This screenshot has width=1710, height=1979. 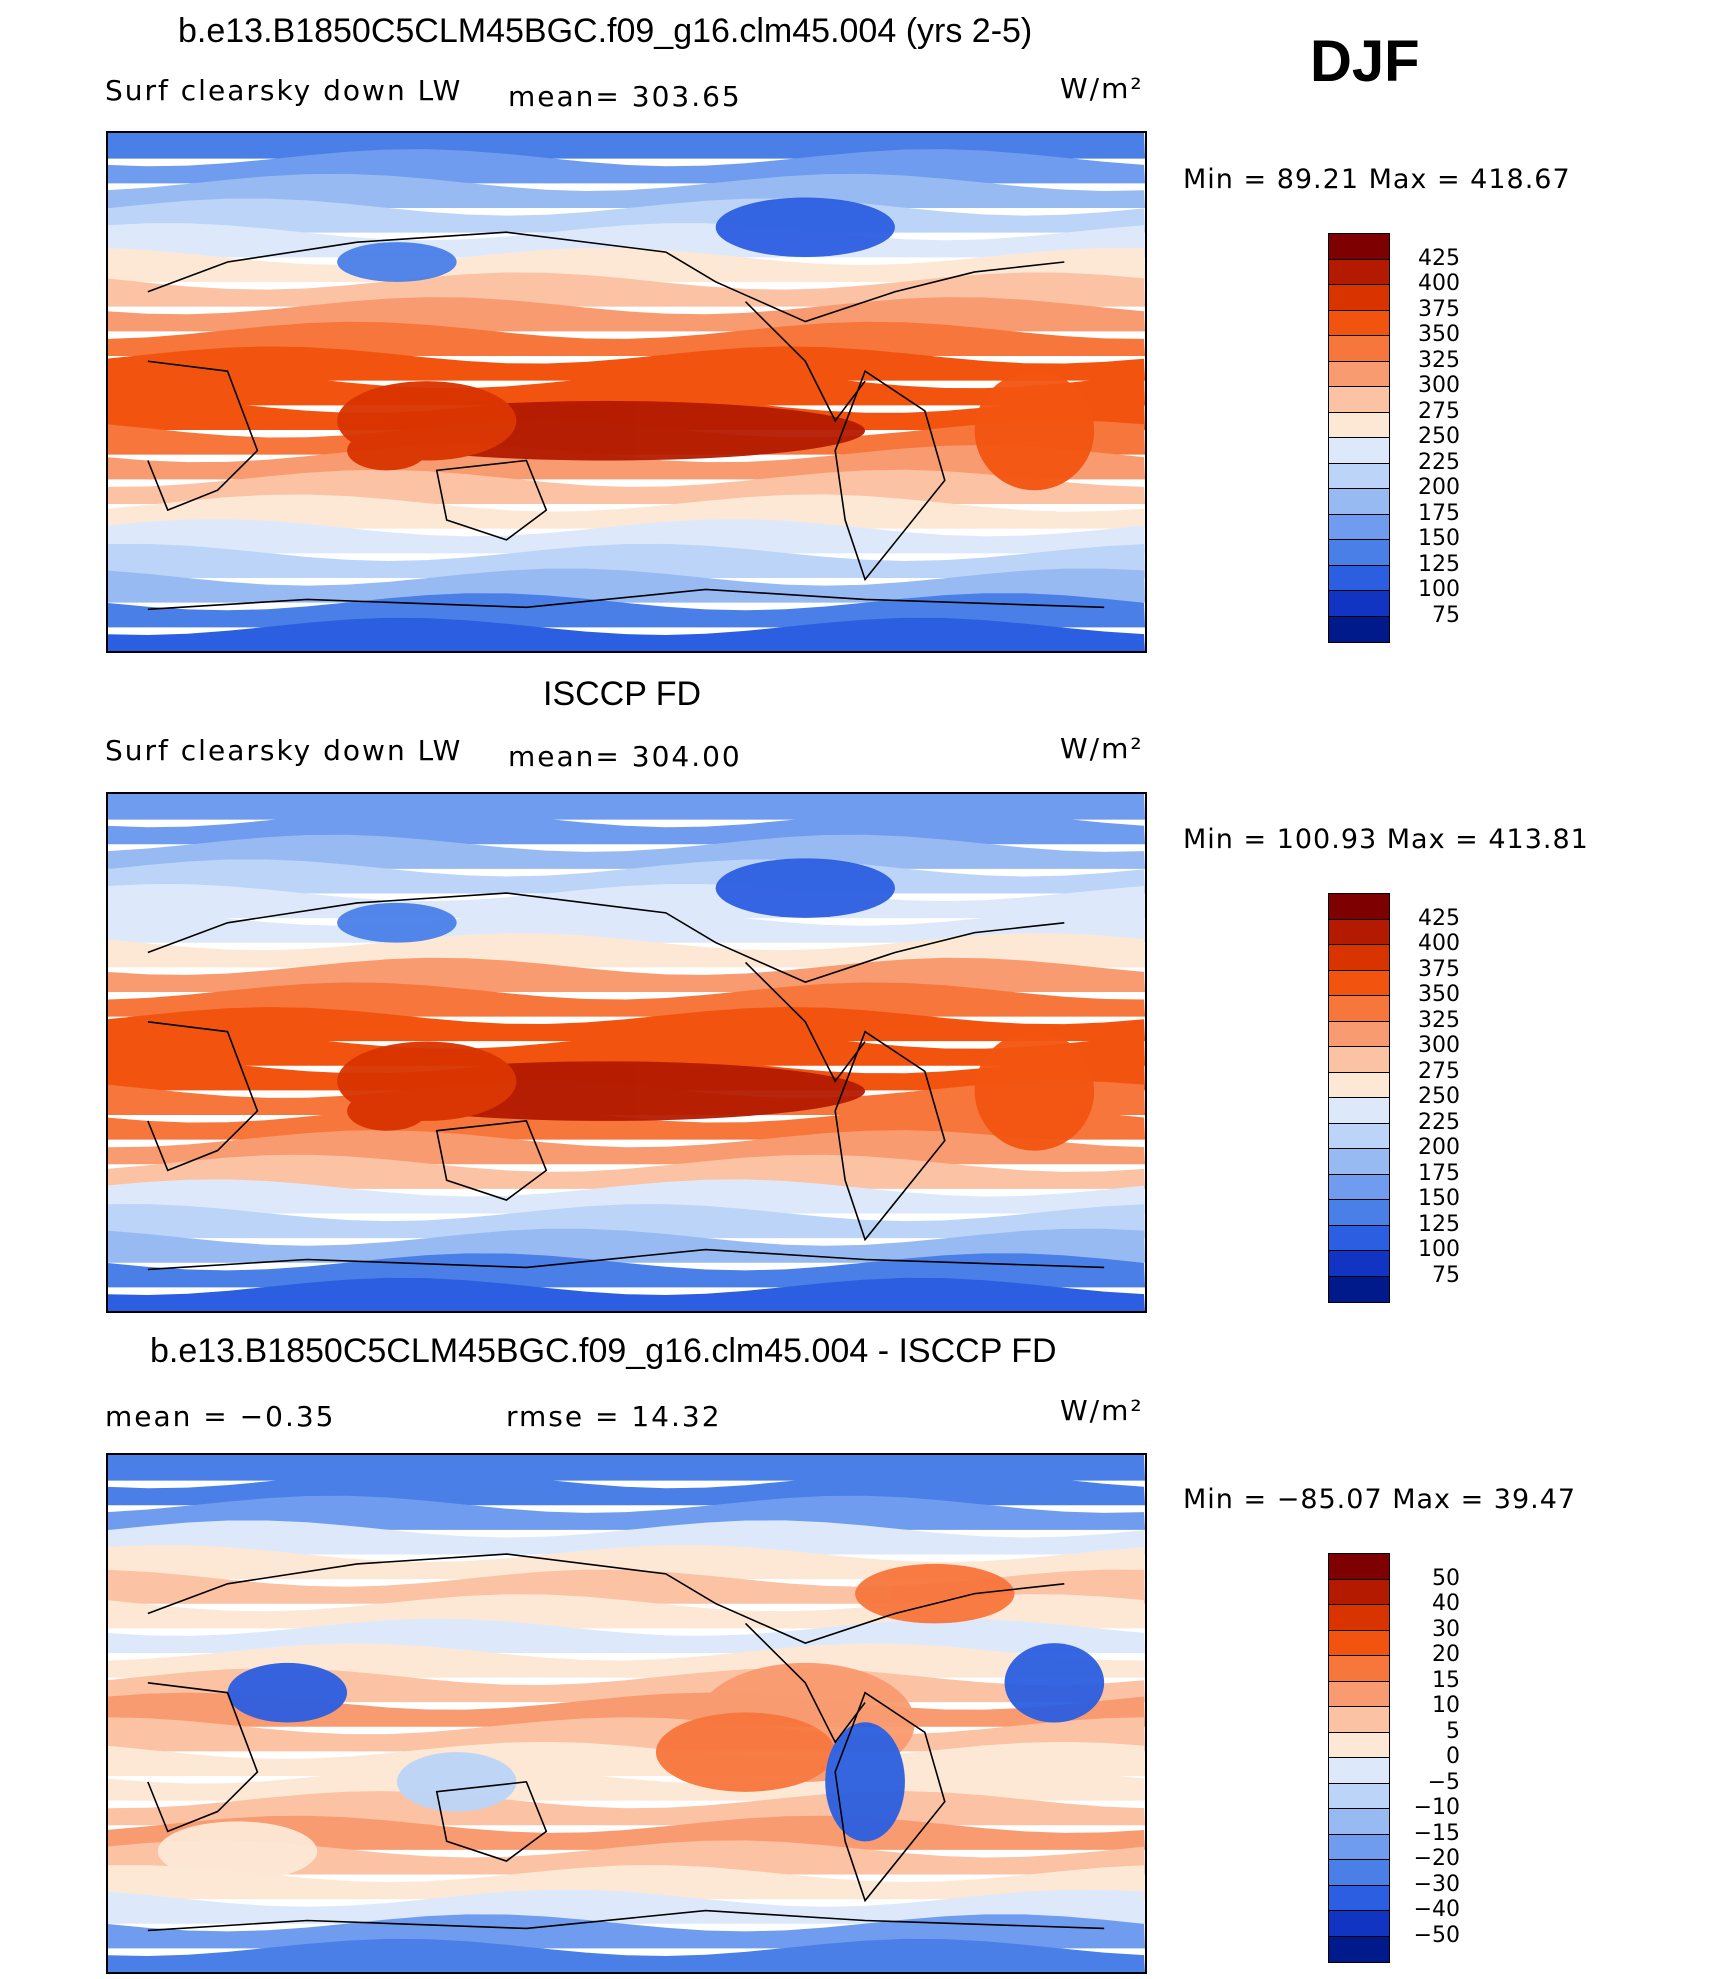 What do you see at coordinates (1439, 436) in the screenshot?
I see `colorbar-tick-label: 250` at bounding box center [1439, 436].